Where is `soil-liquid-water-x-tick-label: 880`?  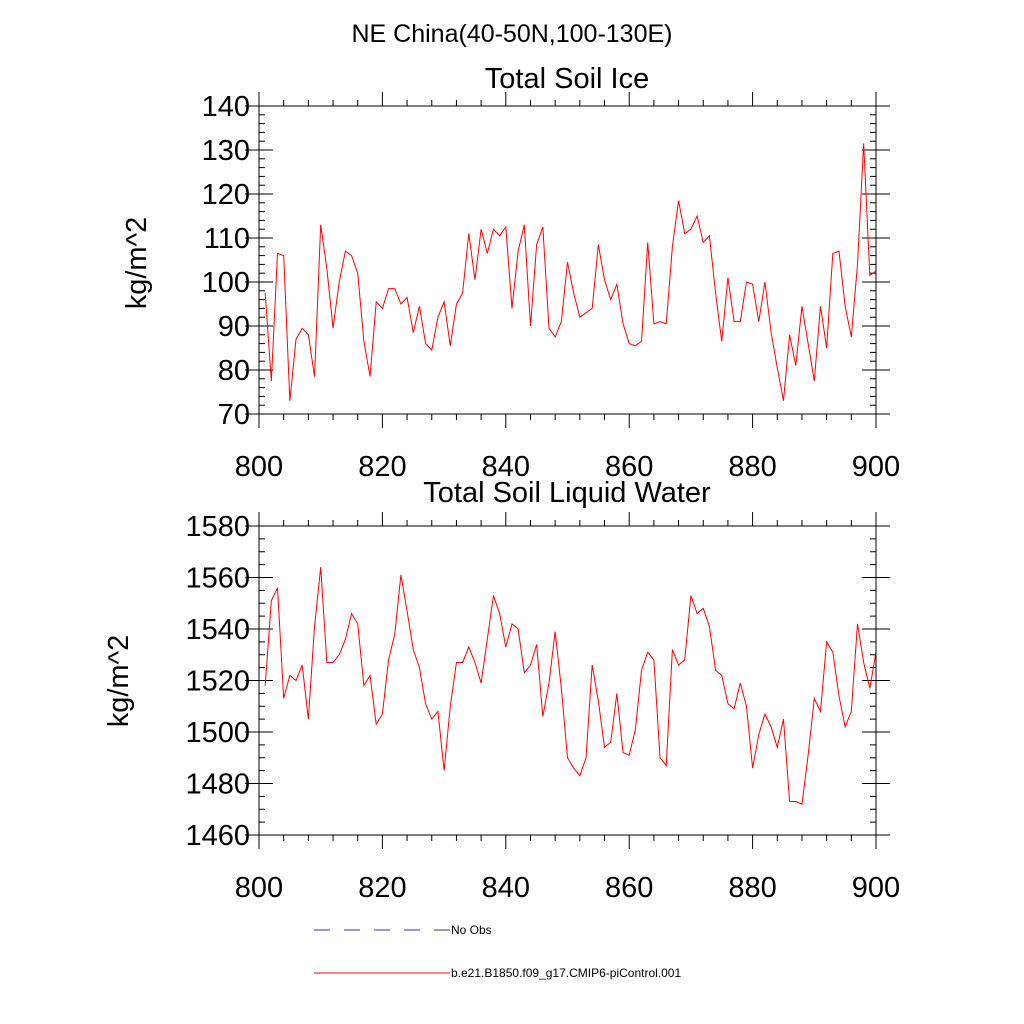 soil-liquid-water-x-tick-label: 880 is located at coordinates (752, 888).